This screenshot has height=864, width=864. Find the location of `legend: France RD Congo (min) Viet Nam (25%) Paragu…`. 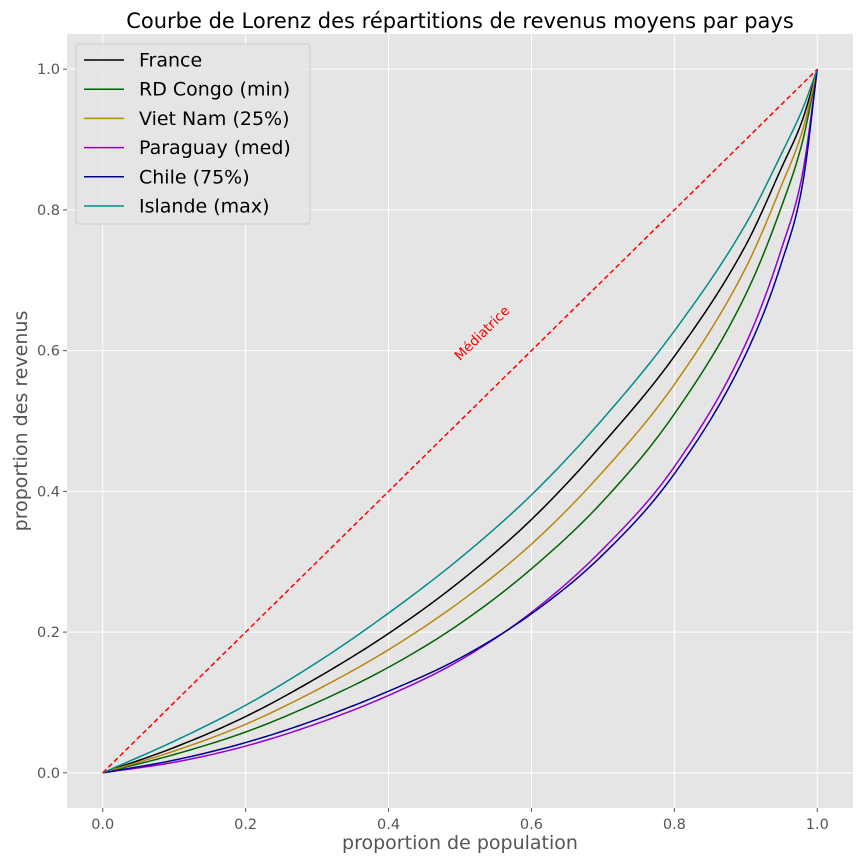

legend: France RD Congo (min) Viet Nam (25%) Paragu… is located at coordinates (193, 134).